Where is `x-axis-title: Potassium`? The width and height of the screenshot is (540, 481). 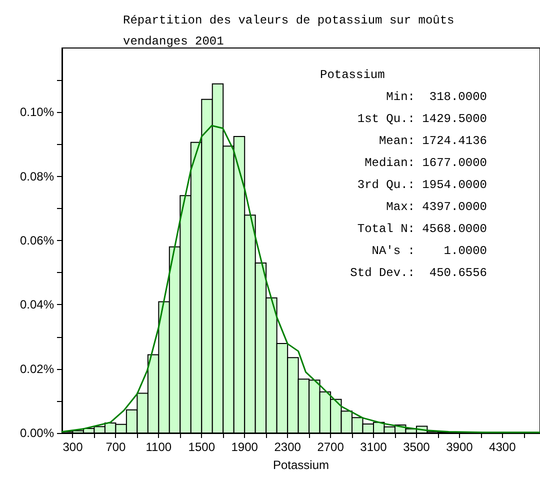
x-axis-title: Potassium is located at coordinates (301, 465).